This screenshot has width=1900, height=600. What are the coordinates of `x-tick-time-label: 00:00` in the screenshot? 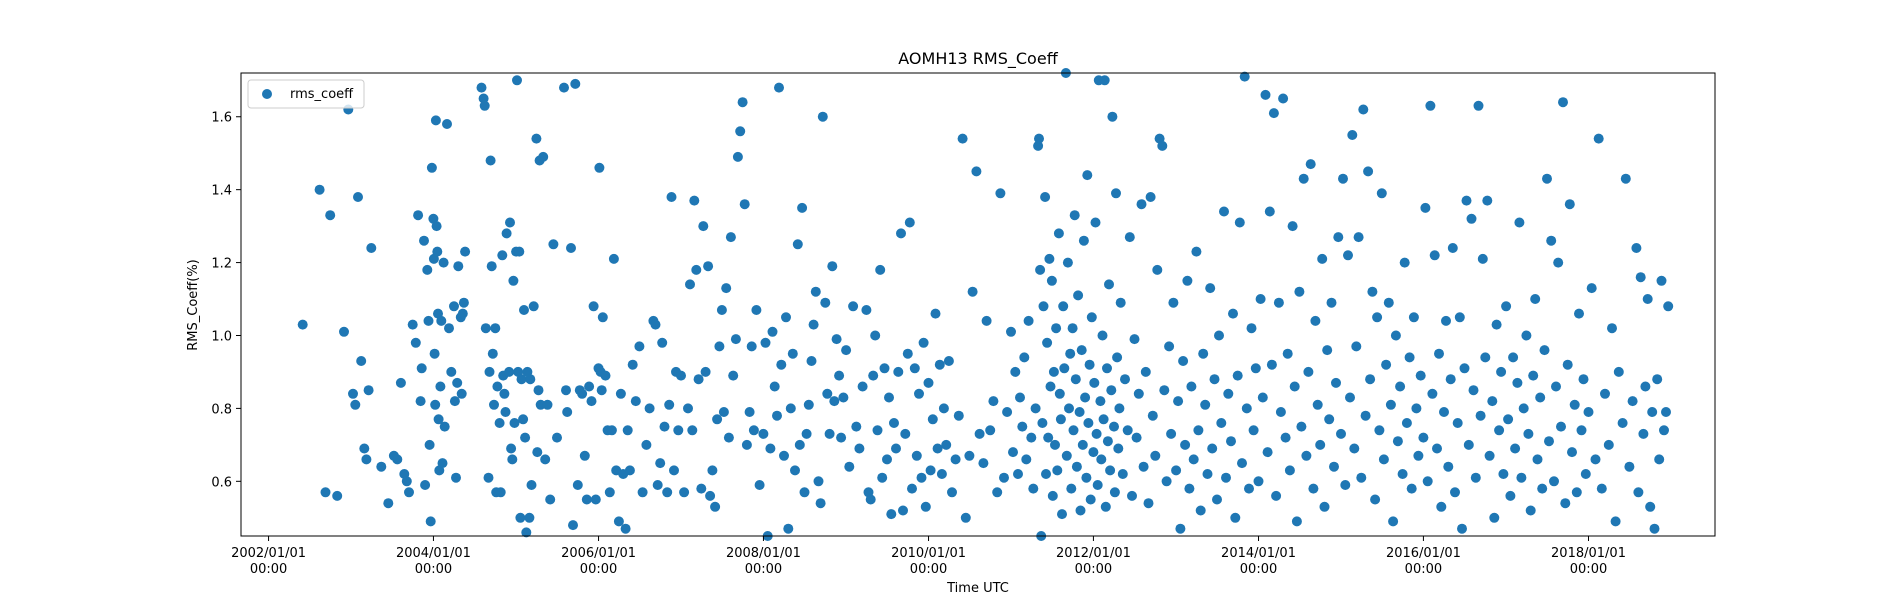 It's located at (763, 569).